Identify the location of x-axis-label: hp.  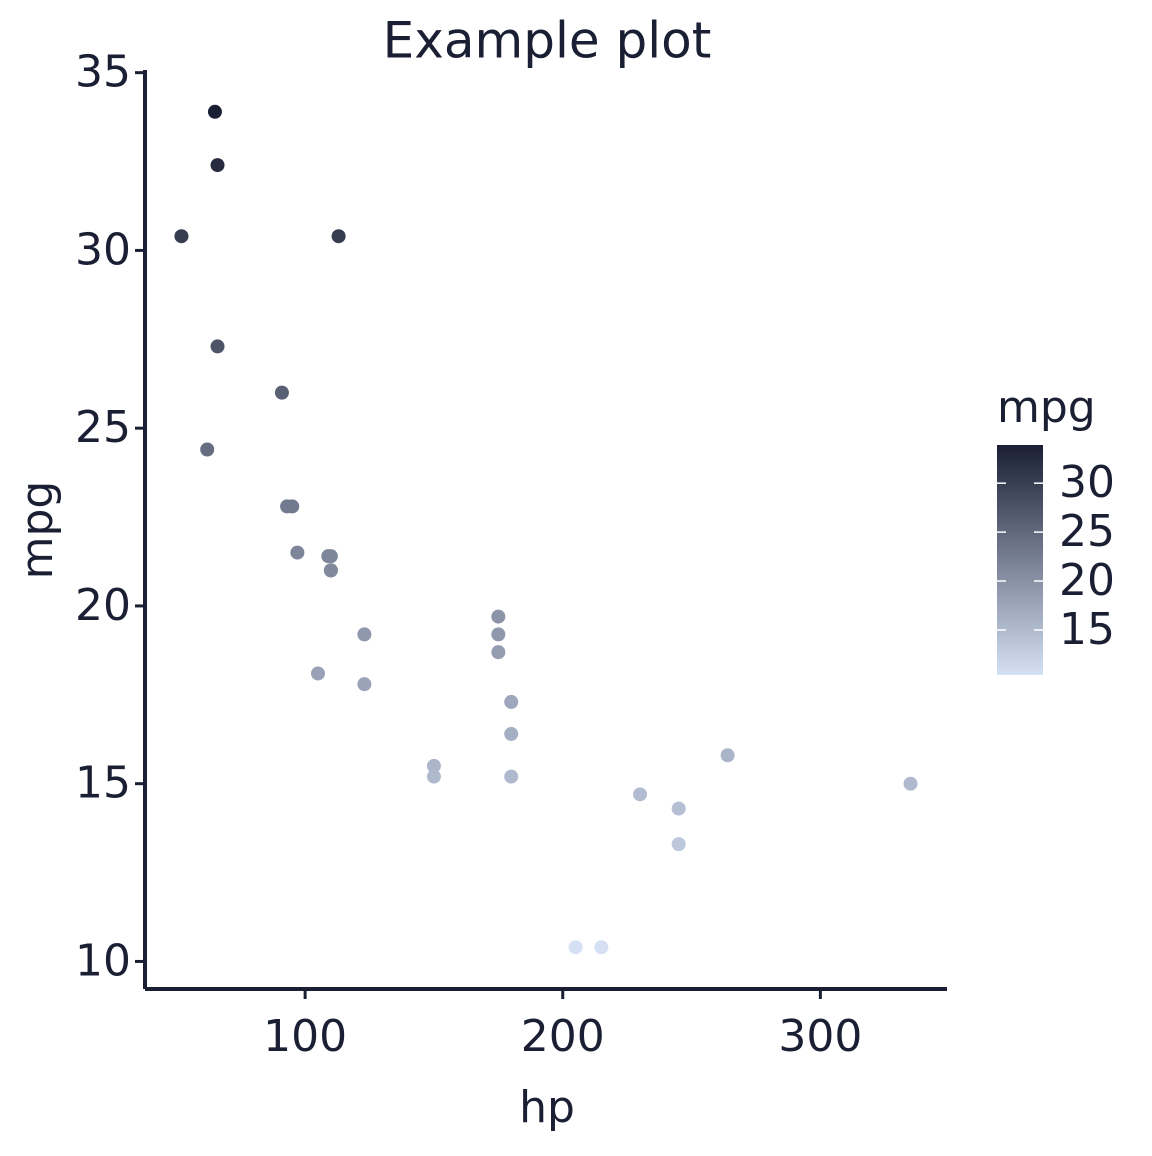
(547, 1107).